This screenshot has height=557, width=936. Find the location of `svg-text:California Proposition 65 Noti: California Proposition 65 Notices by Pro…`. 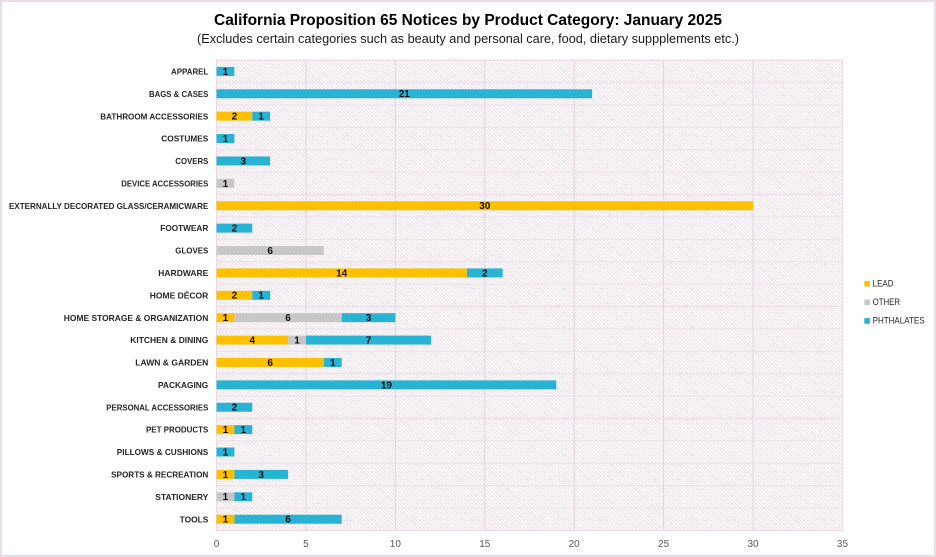

svg-text:California Proposition 65 Noti: California Proposition 65 Notices by Pro… is located at coordinates (468, 20).